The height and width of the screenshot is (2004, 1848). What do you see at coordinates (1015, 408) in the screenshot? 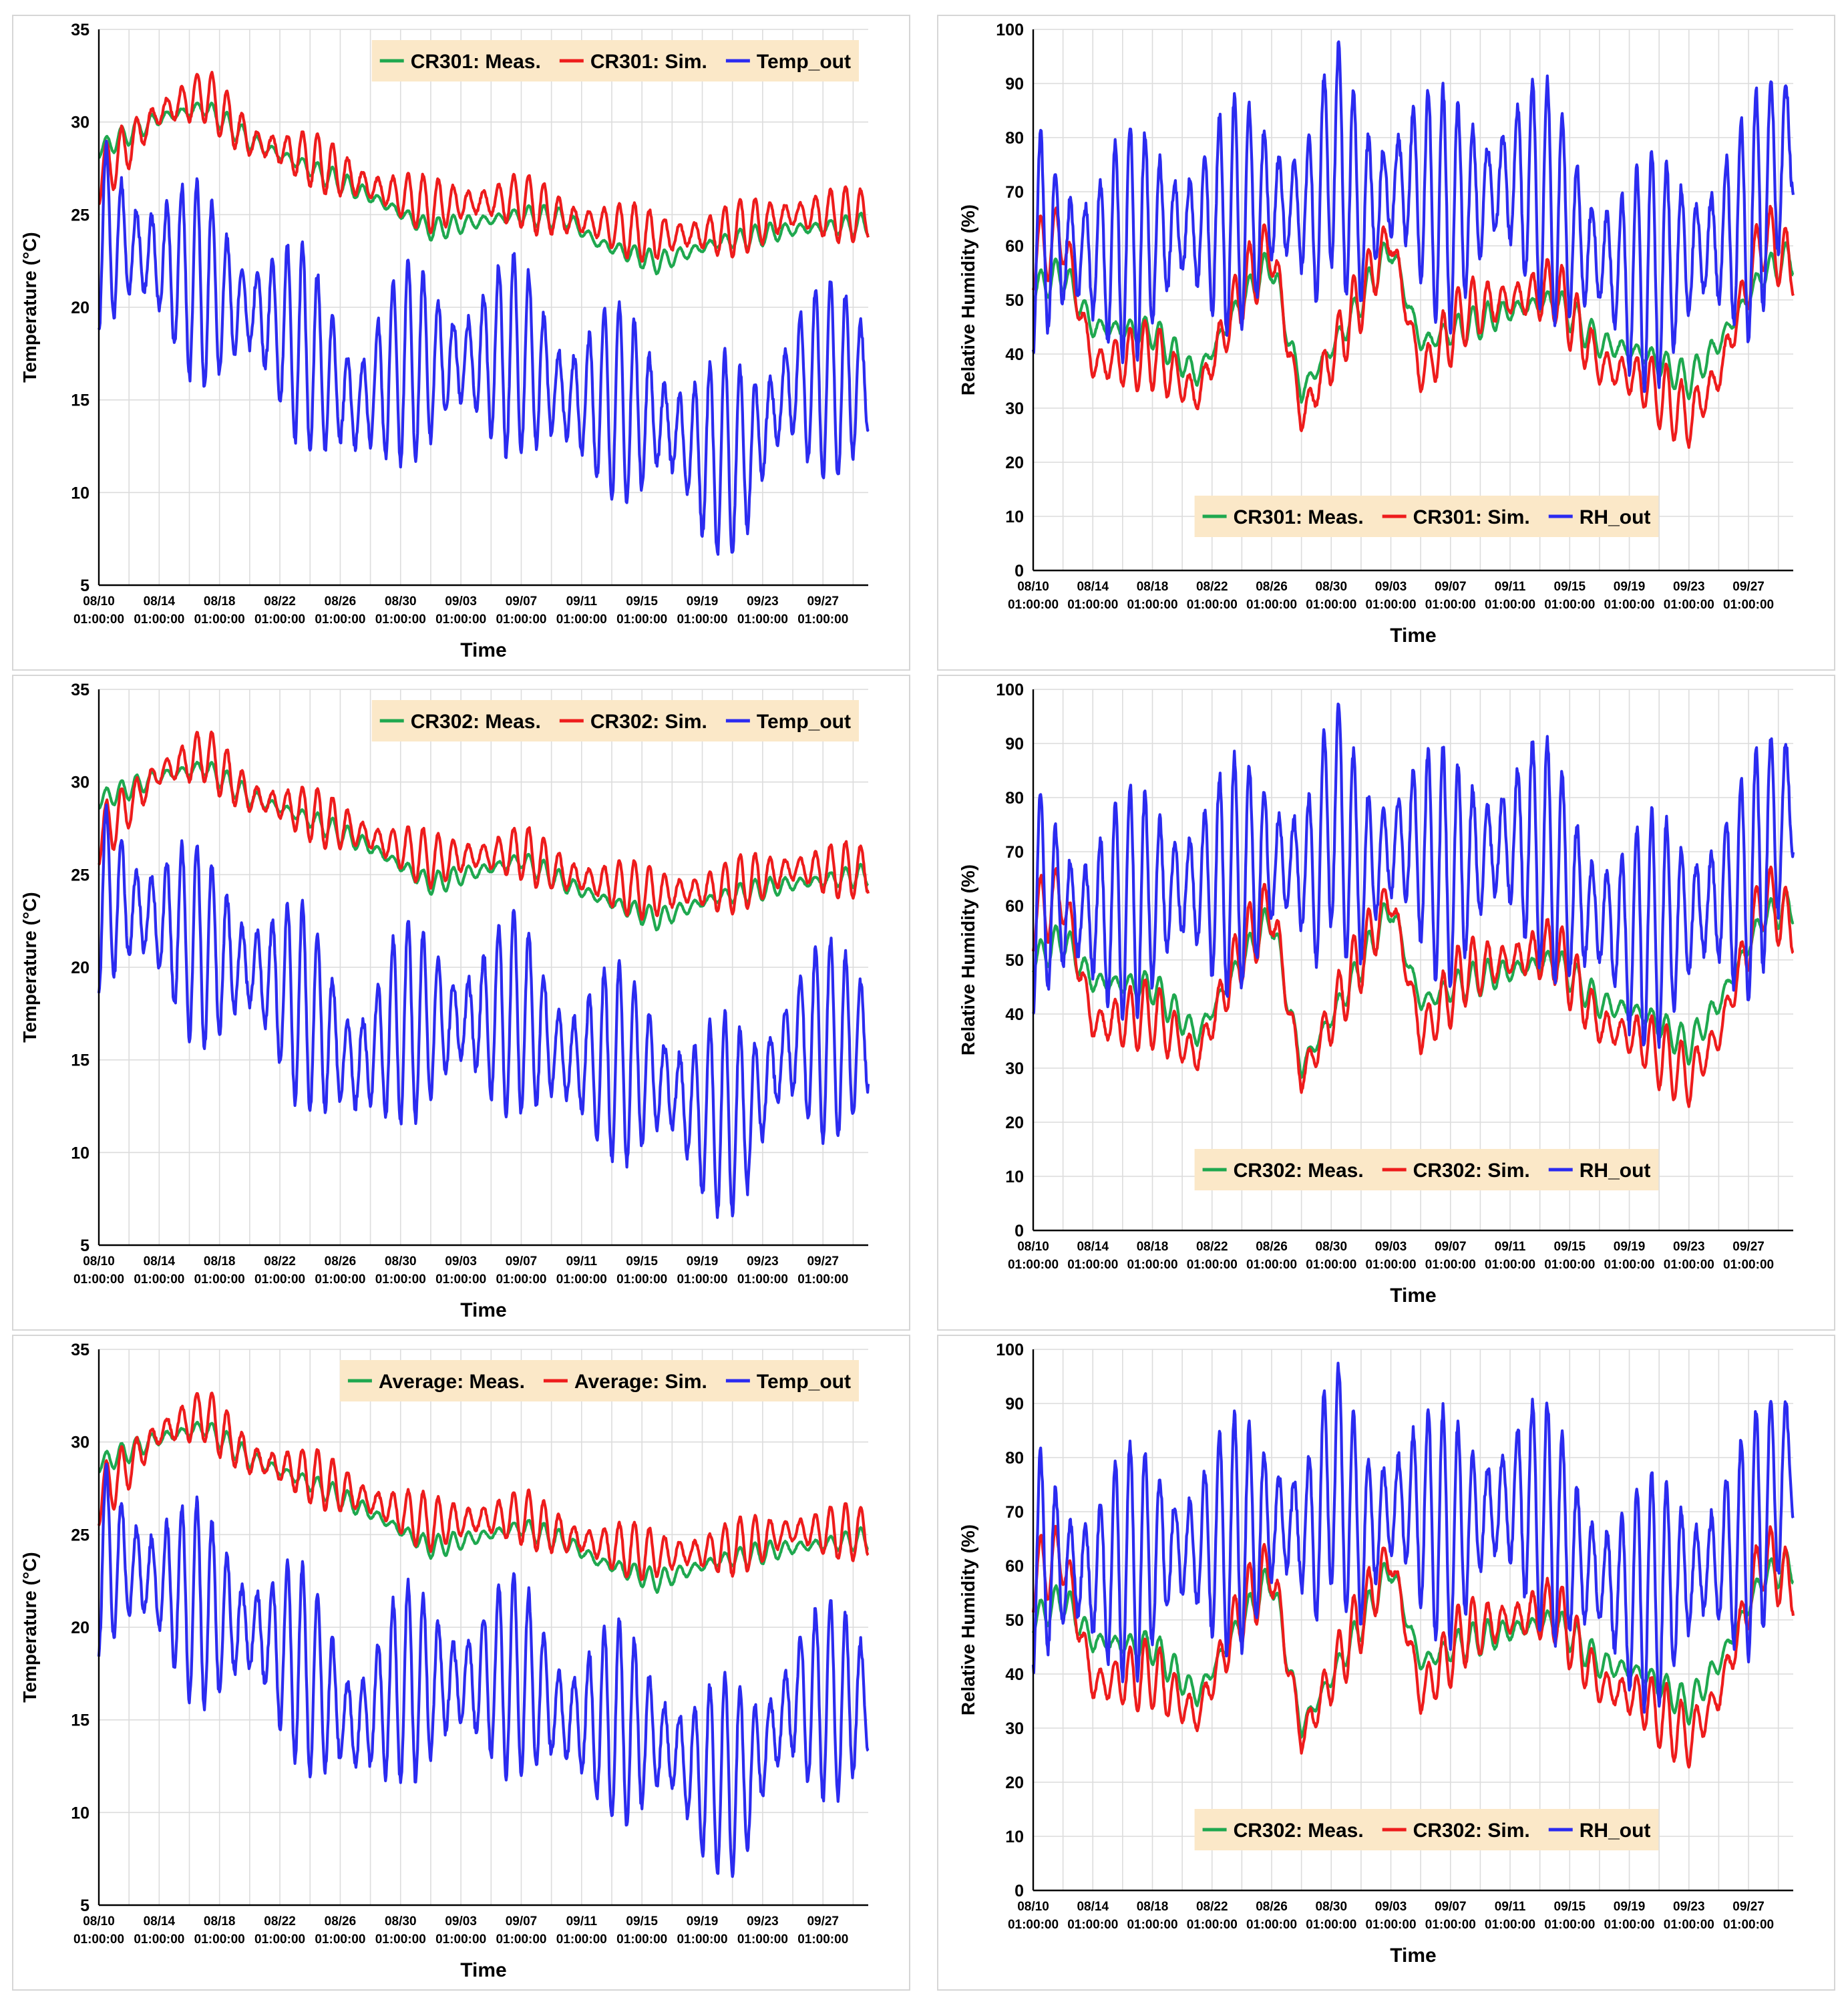
I see `y-tick-label: 30` at bounding box center [1015, 408].